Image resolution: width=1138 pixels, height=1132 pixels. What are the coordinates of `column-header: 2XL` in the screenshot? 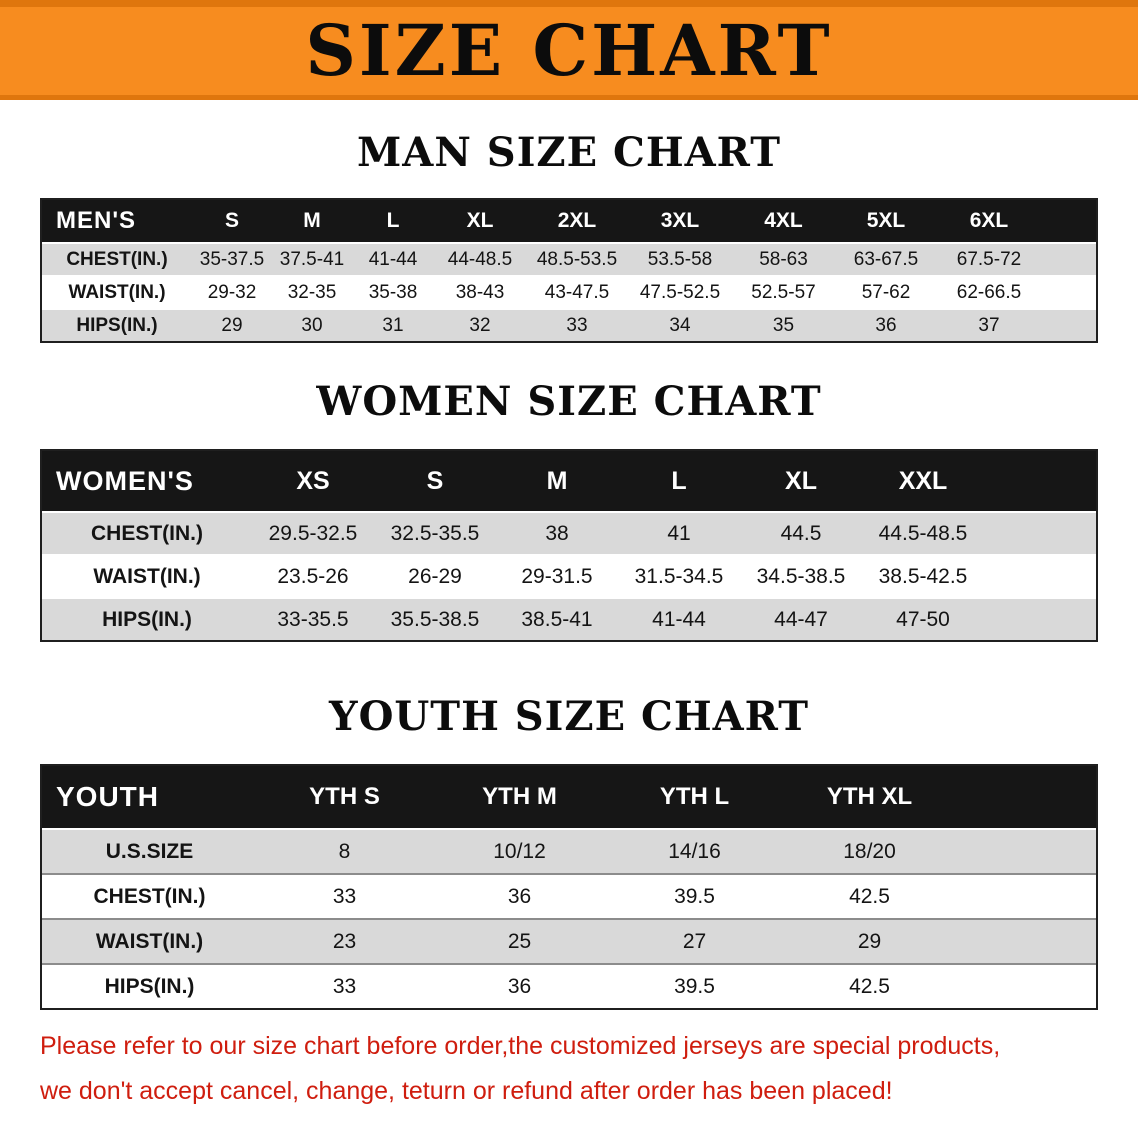 It's located at (577, 220).